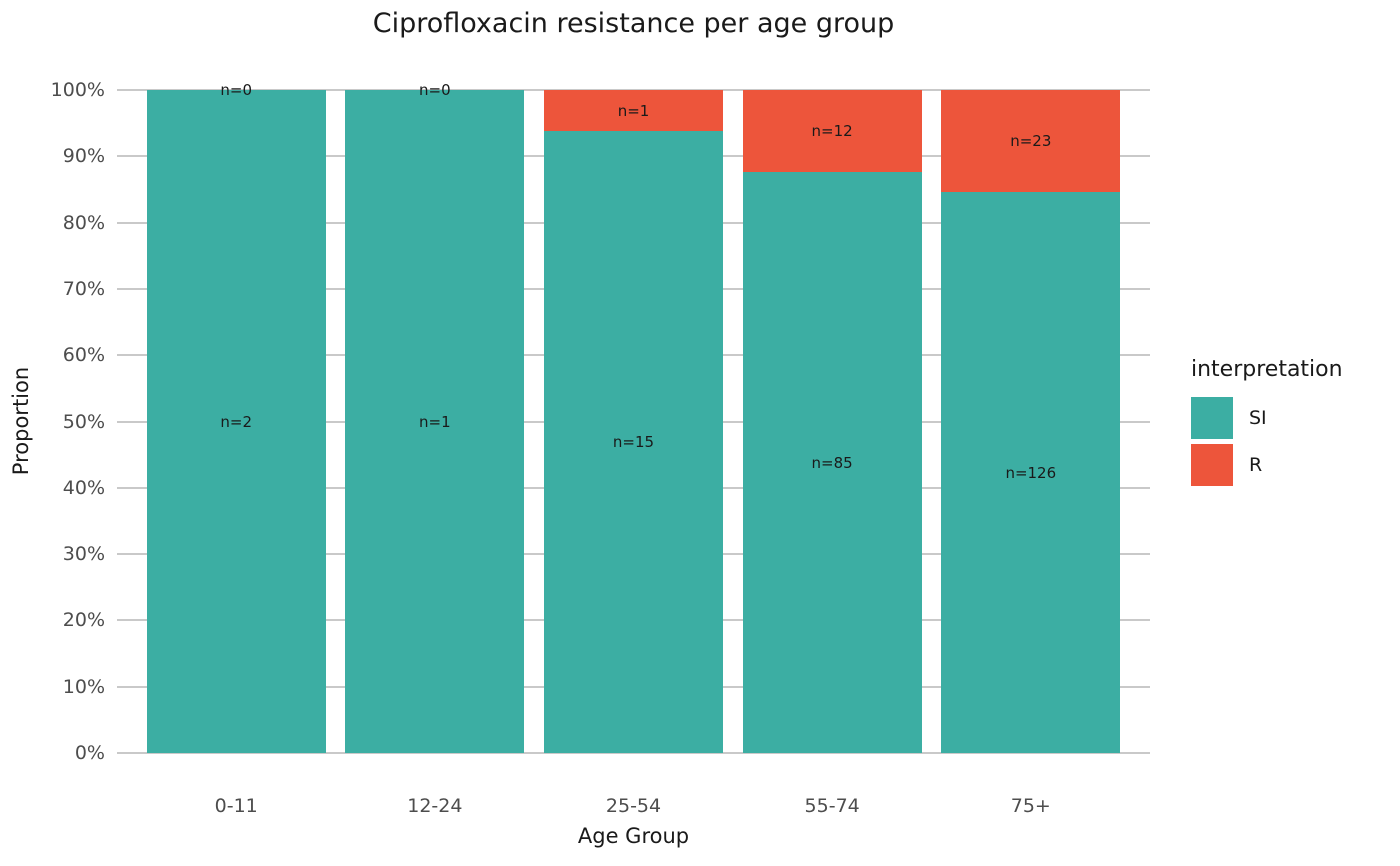 Image resolution: width=1400 pixels, height=866 pixels. I want to click on y-tick-label: 10%, so click(83, 686).